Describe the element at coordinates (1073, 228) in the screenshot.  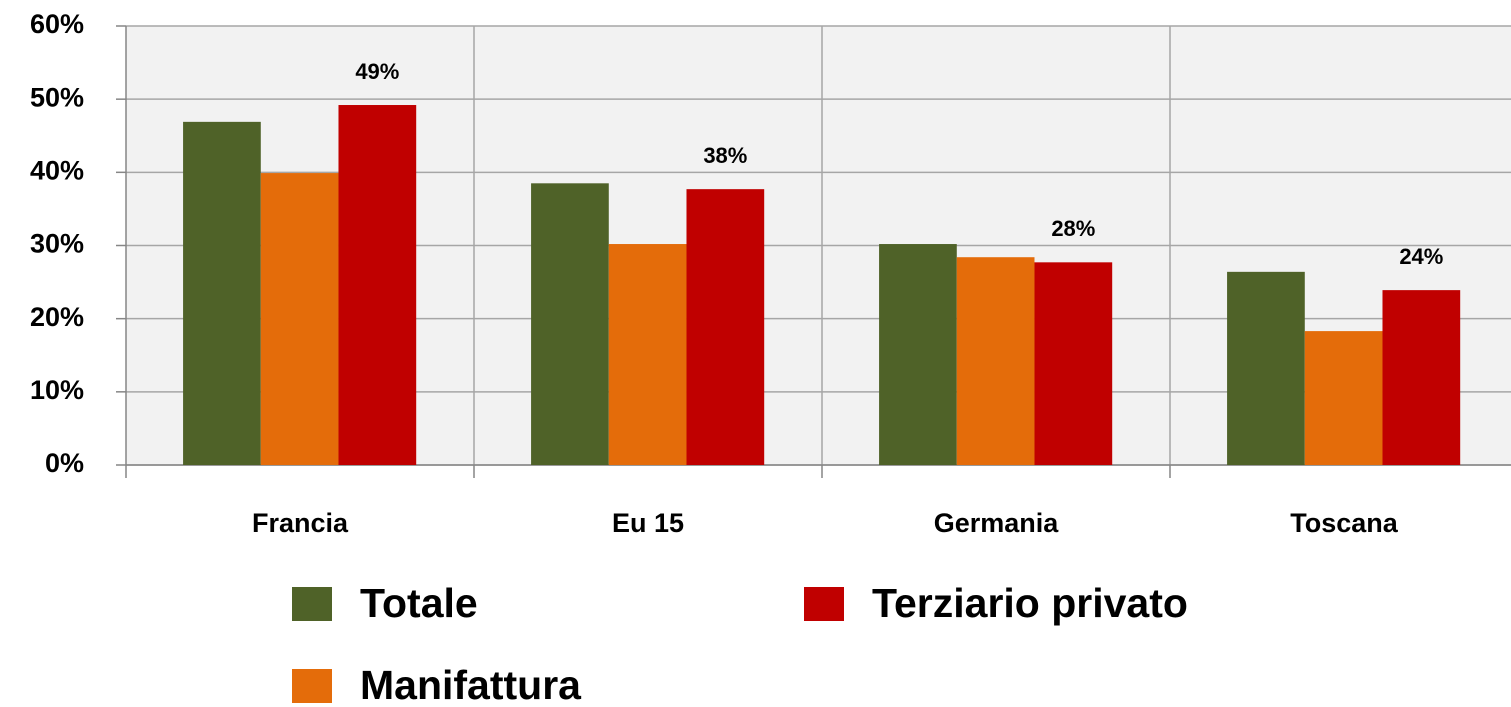
I see `value-label: 28%` at that location.